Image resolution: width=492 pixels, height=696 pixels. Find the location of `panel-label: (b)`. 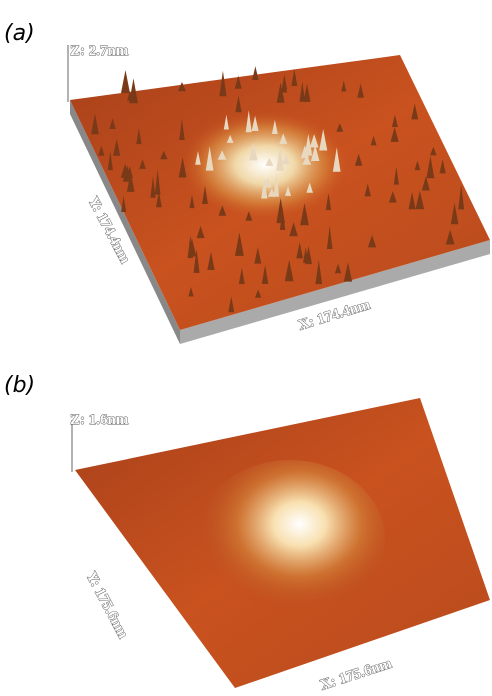

panel-label: (b) is located at coordinates (19, 385).